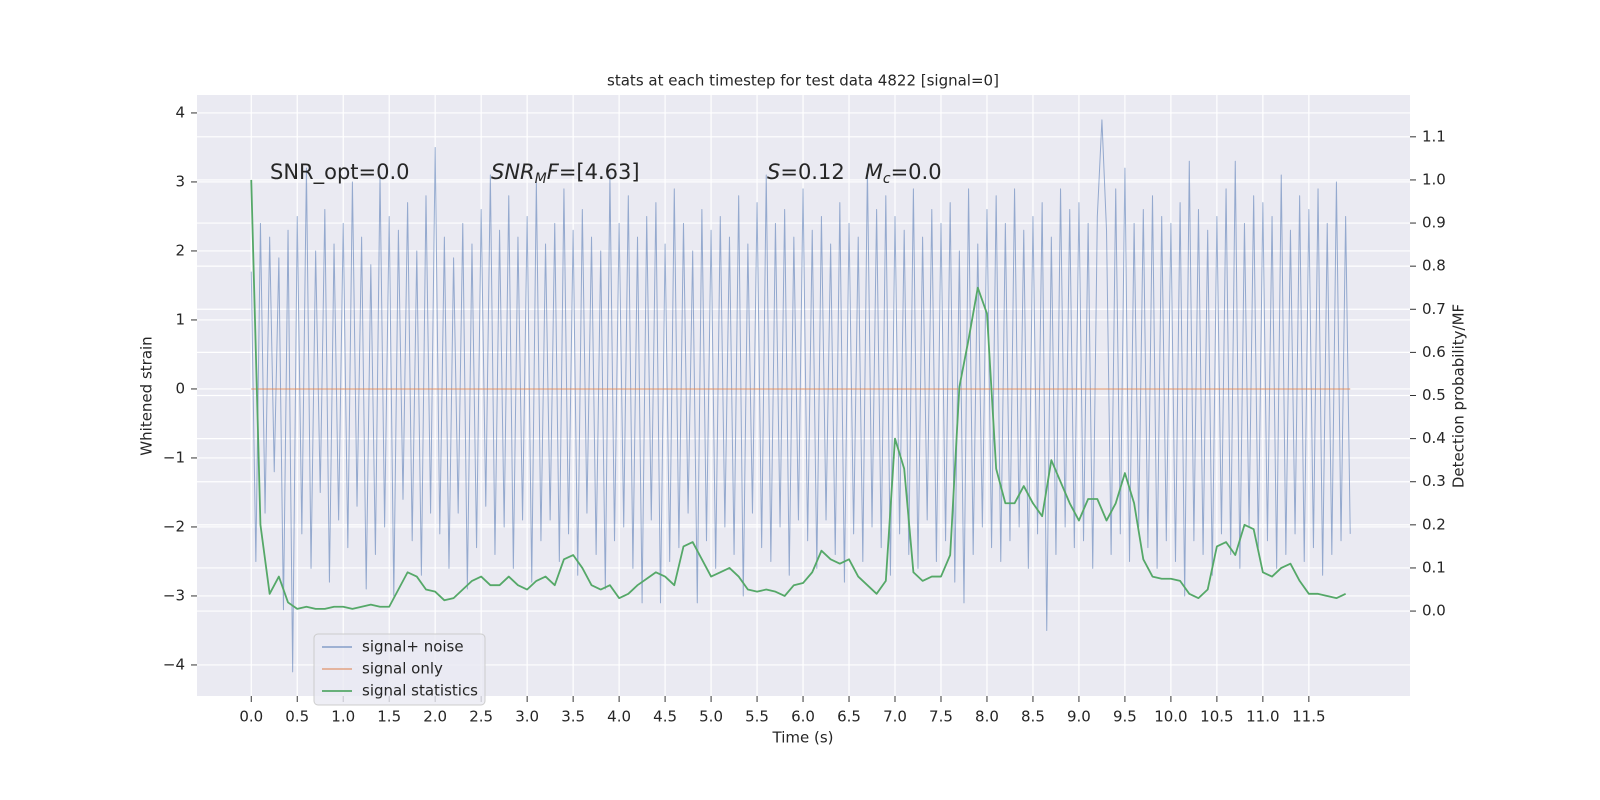 The image size is (1600, 800). Describe the element at coordinates (599, 172) in the screenshot. I see `annotation-part: =[4.63]` at that location.